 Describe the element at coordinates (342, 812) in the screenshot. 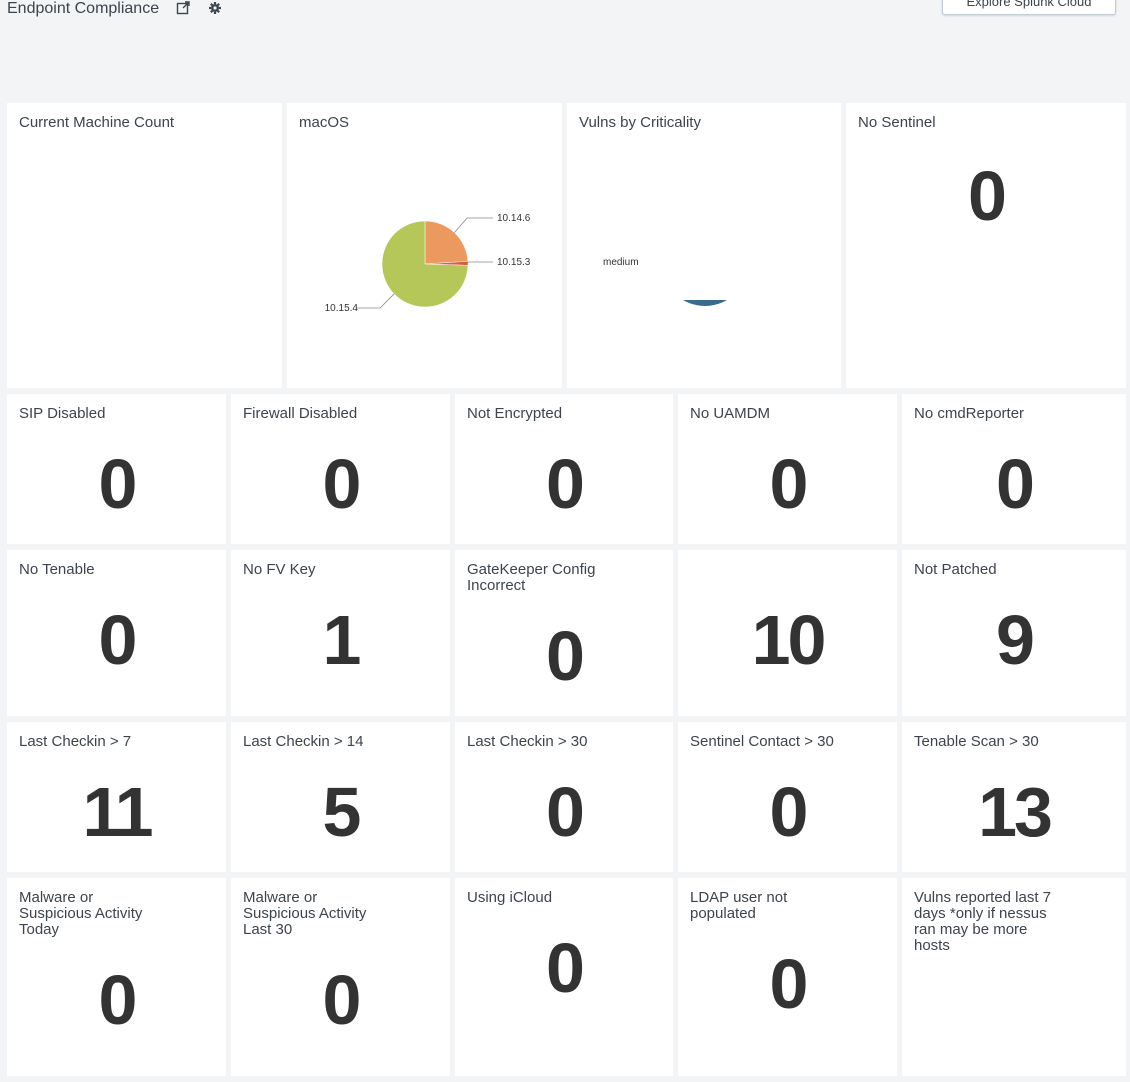

I see `single-value: 5` at that location.